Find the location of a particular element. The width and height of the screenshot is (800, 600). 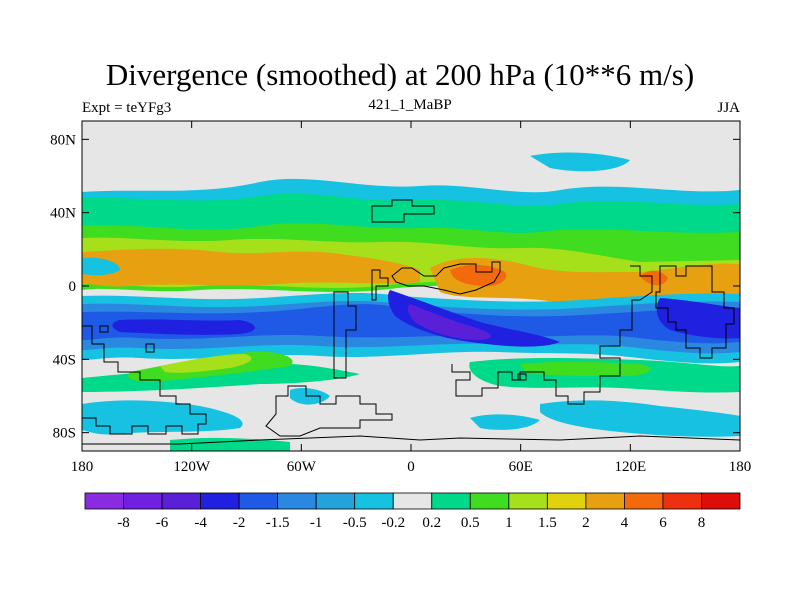

colorbar-label: 1 is located at coordinates (509, 523).